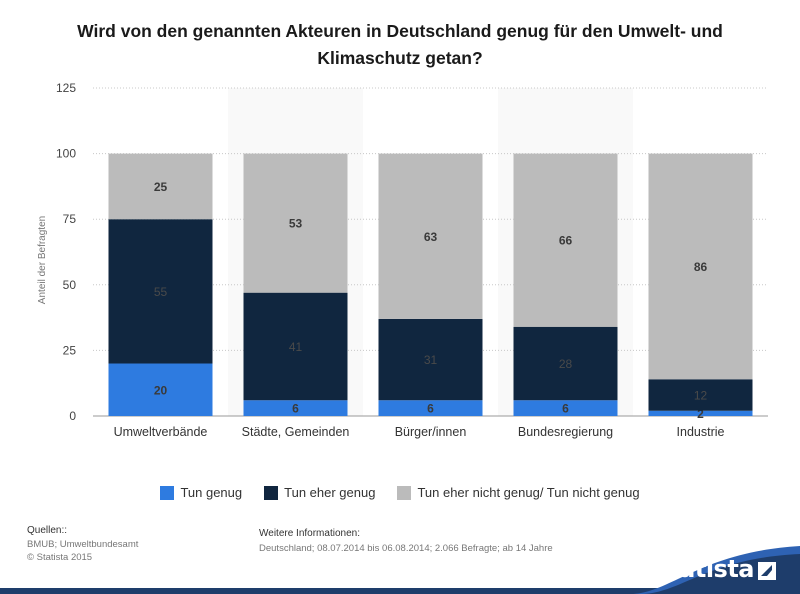 This screenshot has width=800, height=594. I want to click on x-tick-label: Bundesregierung, so click(565, 432).